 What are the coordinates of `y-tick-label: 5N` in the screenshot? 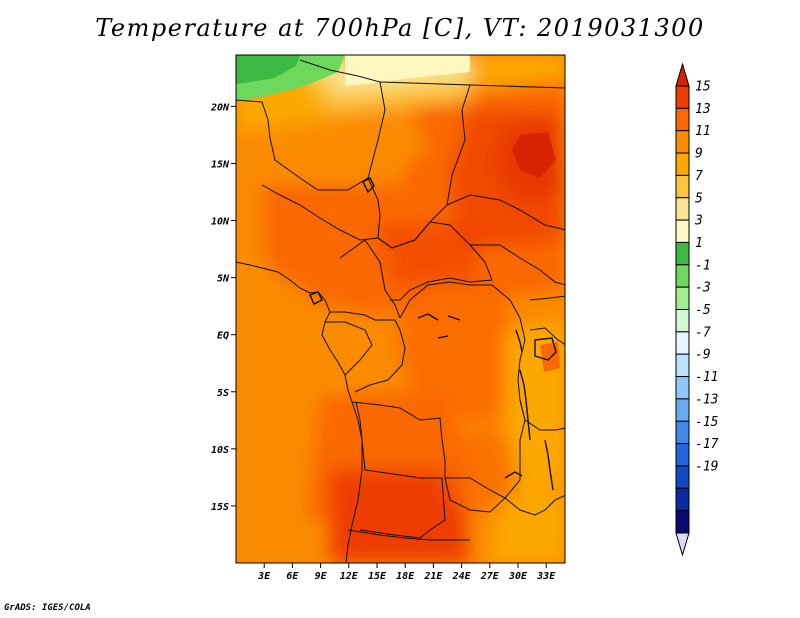 It's located at (223, 279).